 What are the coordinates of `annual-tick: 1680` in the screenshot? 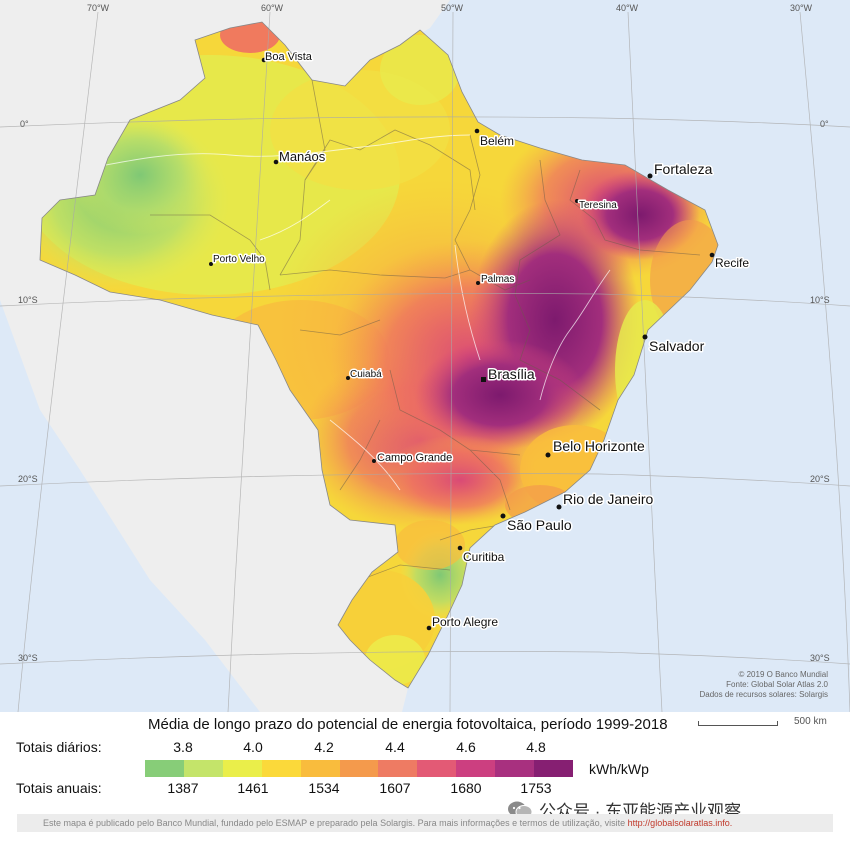 It's located at (466, 788).